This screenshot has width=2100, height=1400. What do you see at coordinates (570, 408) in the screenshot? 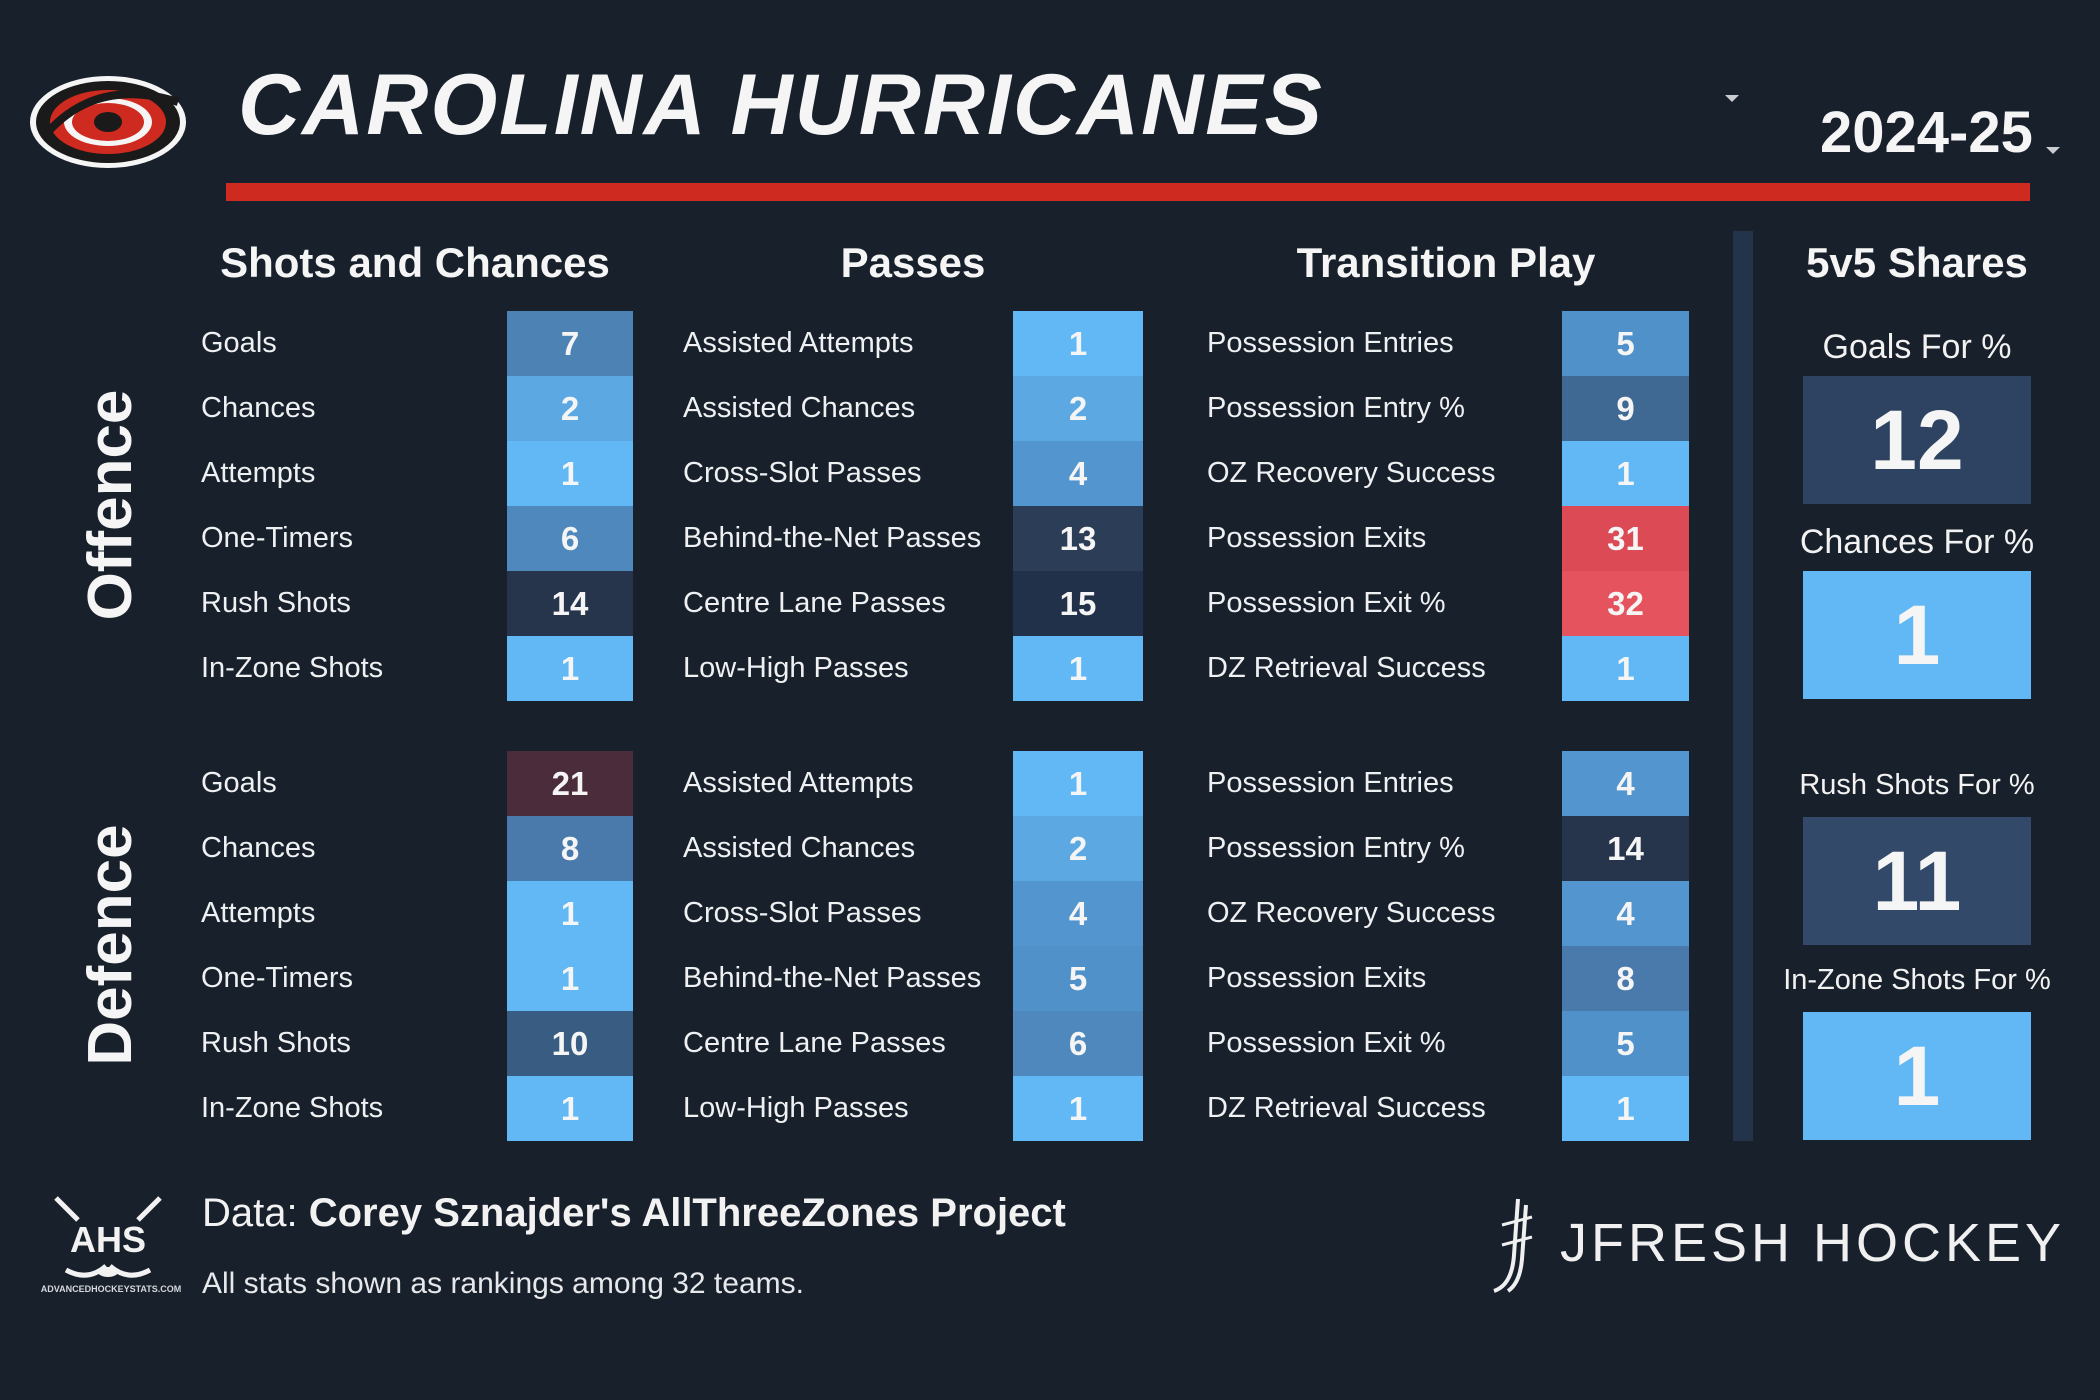
I see `offence-shots-rank-box: 2` at bounding box center [570, 408].